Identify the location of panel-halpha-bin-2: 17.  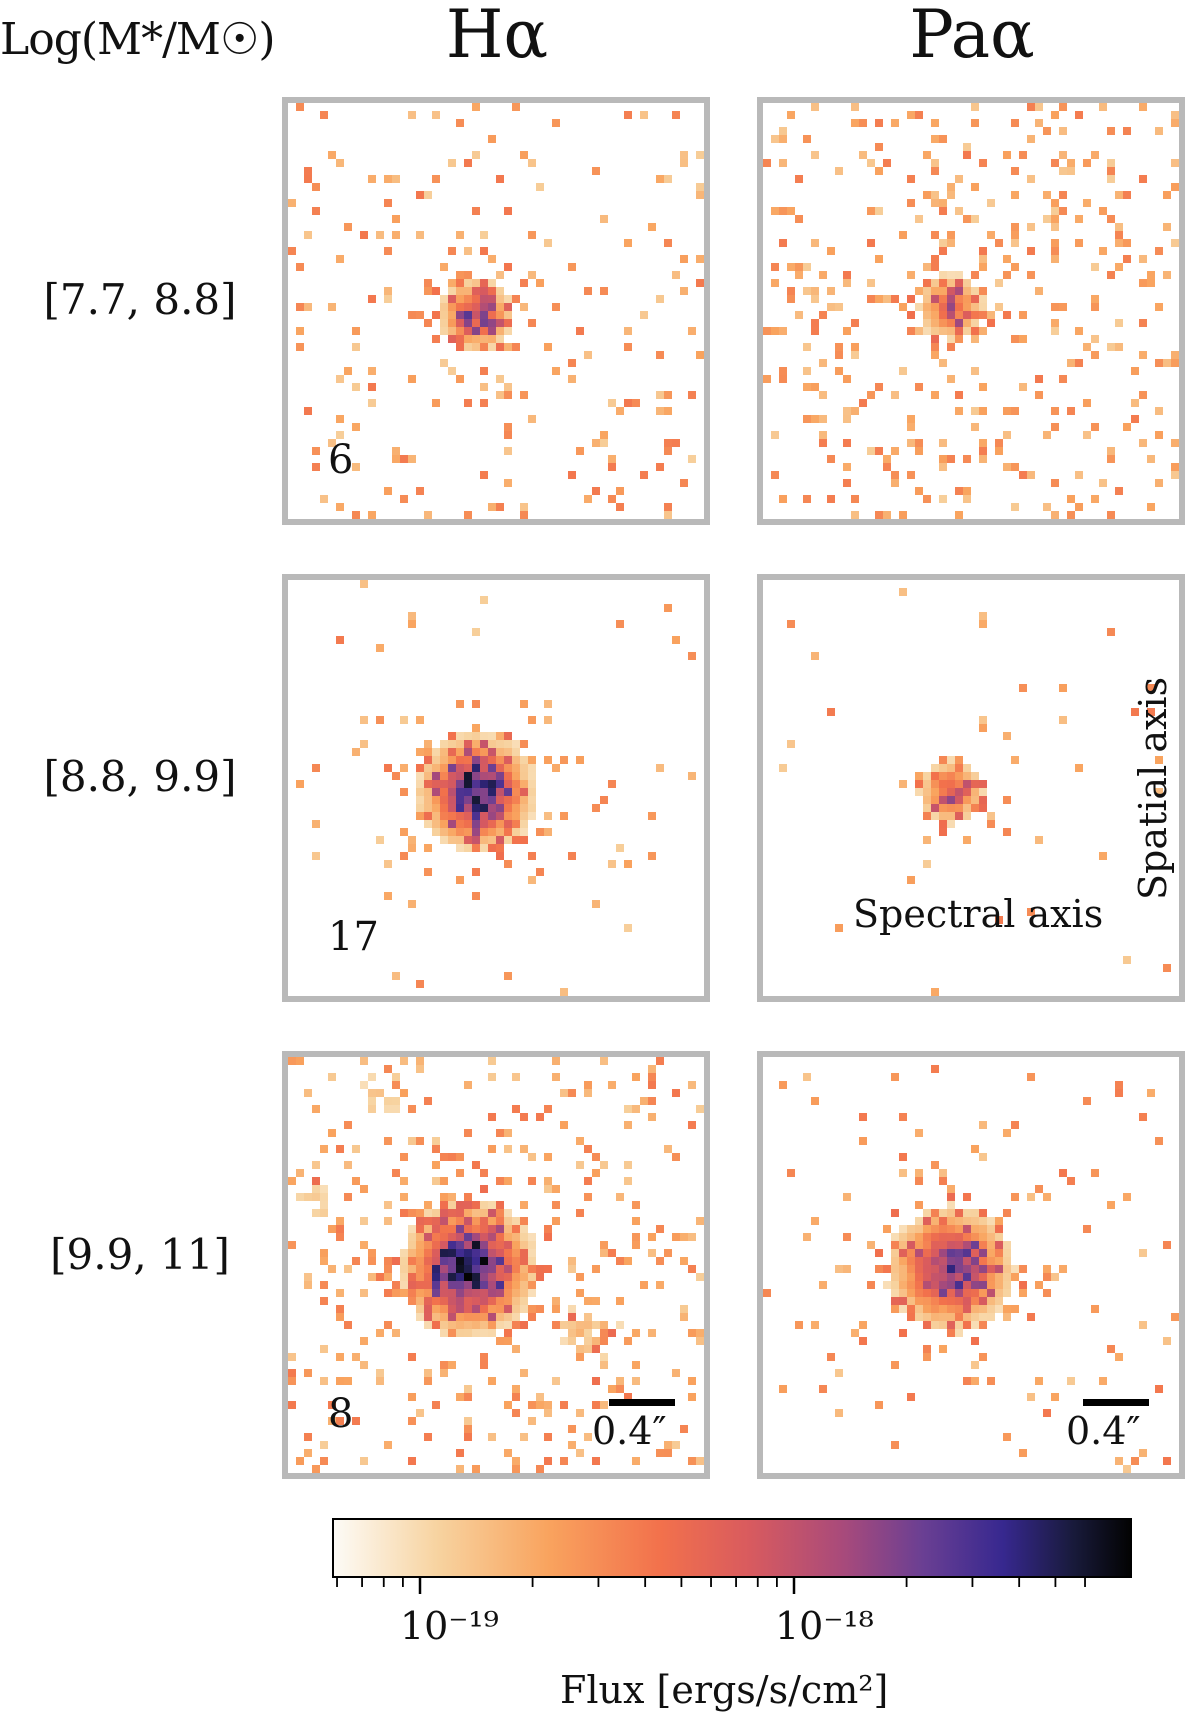
(496, 788).